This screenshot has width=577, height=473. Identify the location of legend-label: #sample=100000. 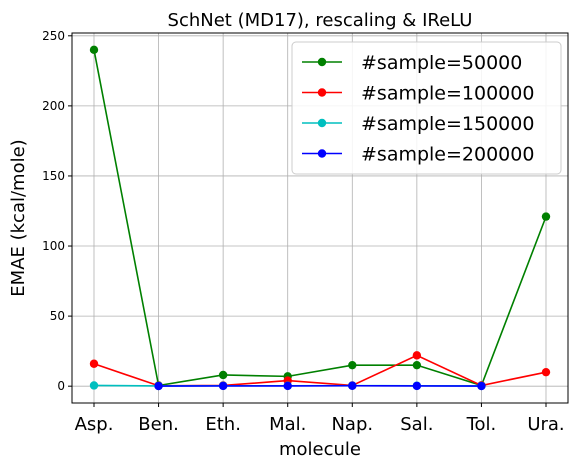
(447, 94).